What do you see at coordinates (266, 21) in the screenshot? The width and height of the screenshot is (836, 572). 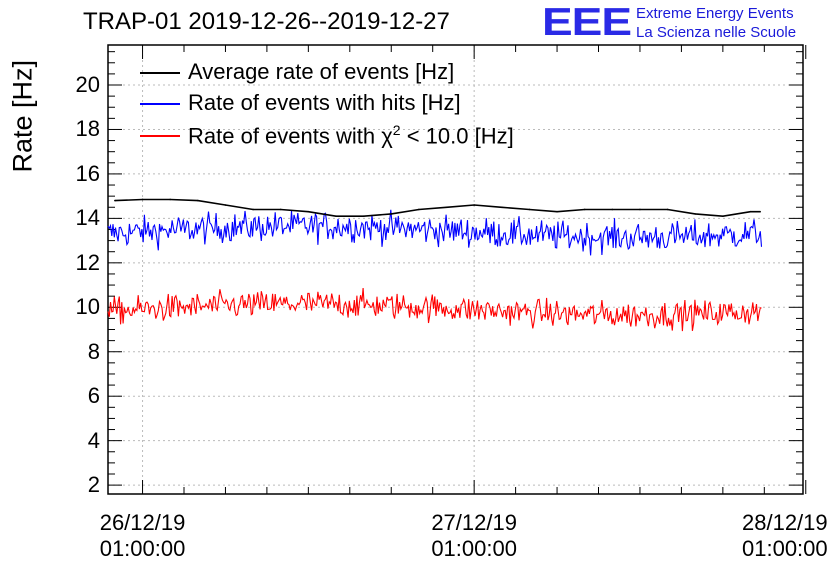 I see `chart-title: TRAP-01 2019-12-26--2019-12-27` at bounding box center [266, 21].